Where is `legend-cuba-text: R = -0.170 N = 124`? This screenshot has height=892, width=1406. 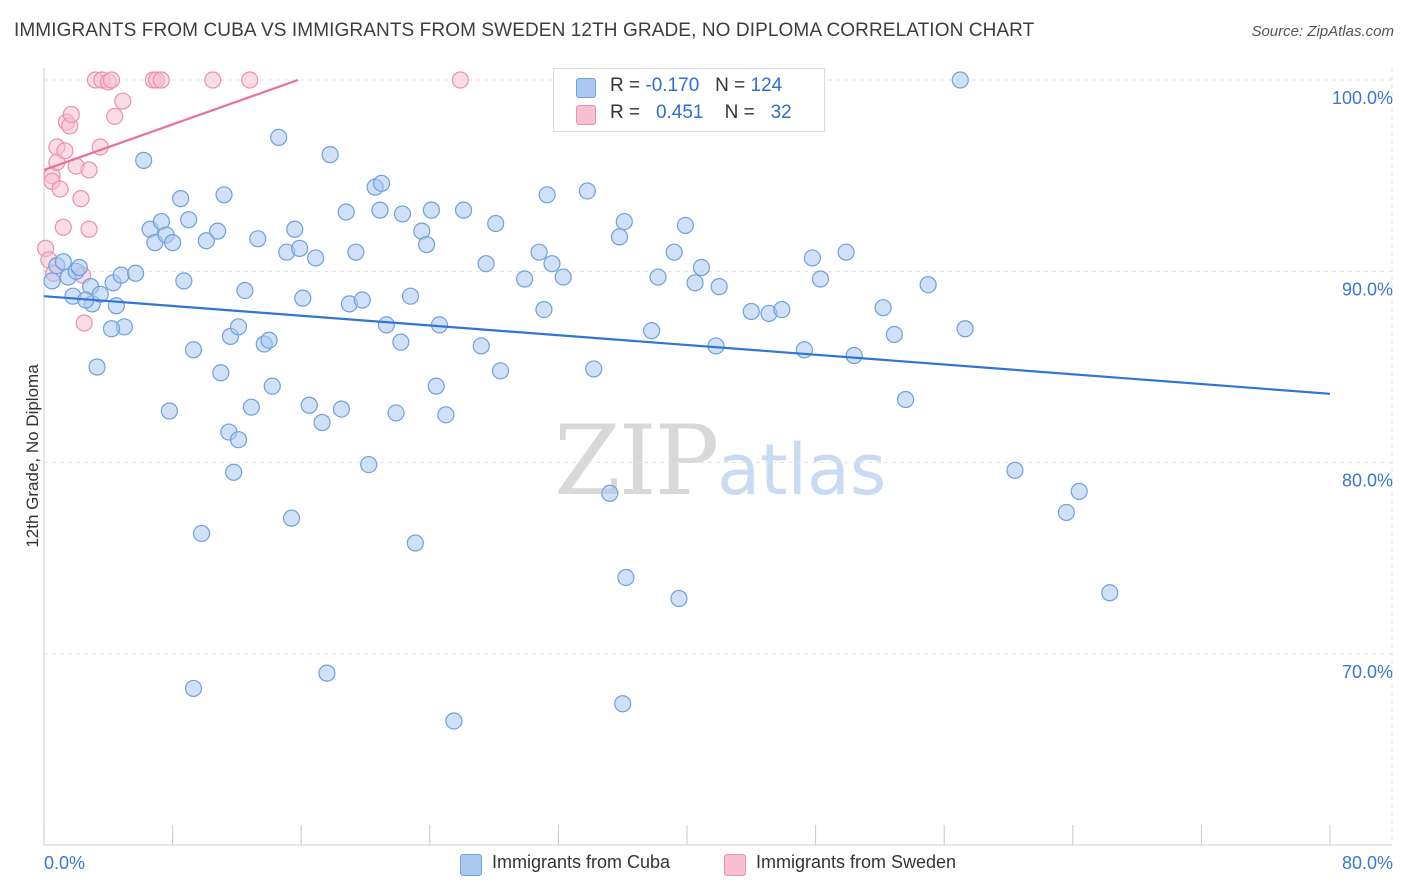 legend-cuba-text: R = -0.170 N = 124 is located at coordinates (696, 86).